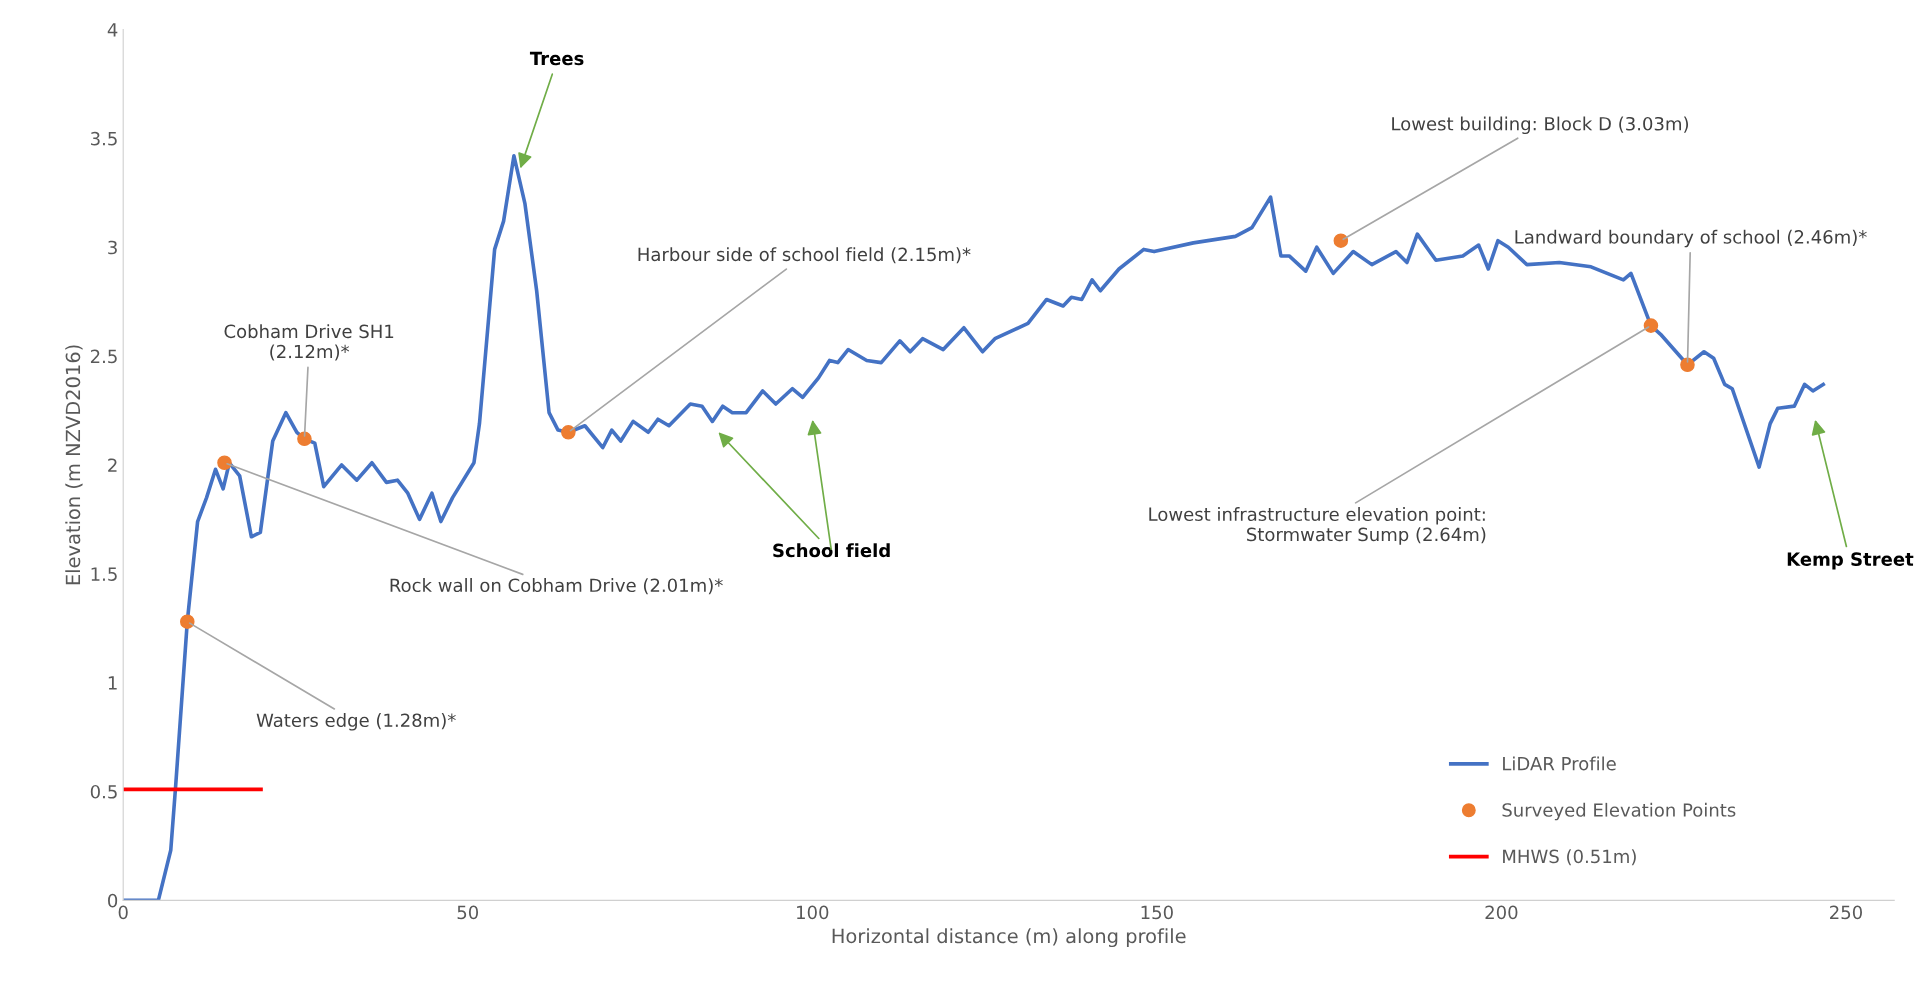 The width and height of the screenshot is (1925, 984). I want to click on x-tick-label: 250, so click(1846, 912).